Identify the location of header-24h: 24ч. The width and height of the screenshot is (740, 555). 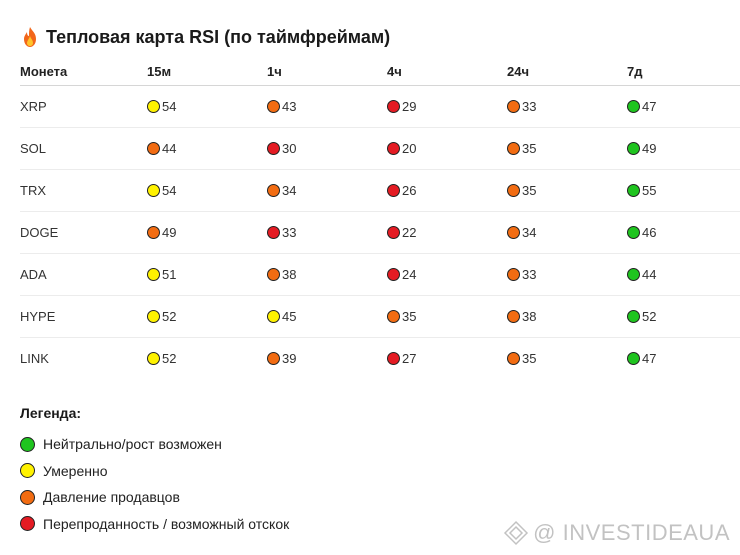
(567, 71).